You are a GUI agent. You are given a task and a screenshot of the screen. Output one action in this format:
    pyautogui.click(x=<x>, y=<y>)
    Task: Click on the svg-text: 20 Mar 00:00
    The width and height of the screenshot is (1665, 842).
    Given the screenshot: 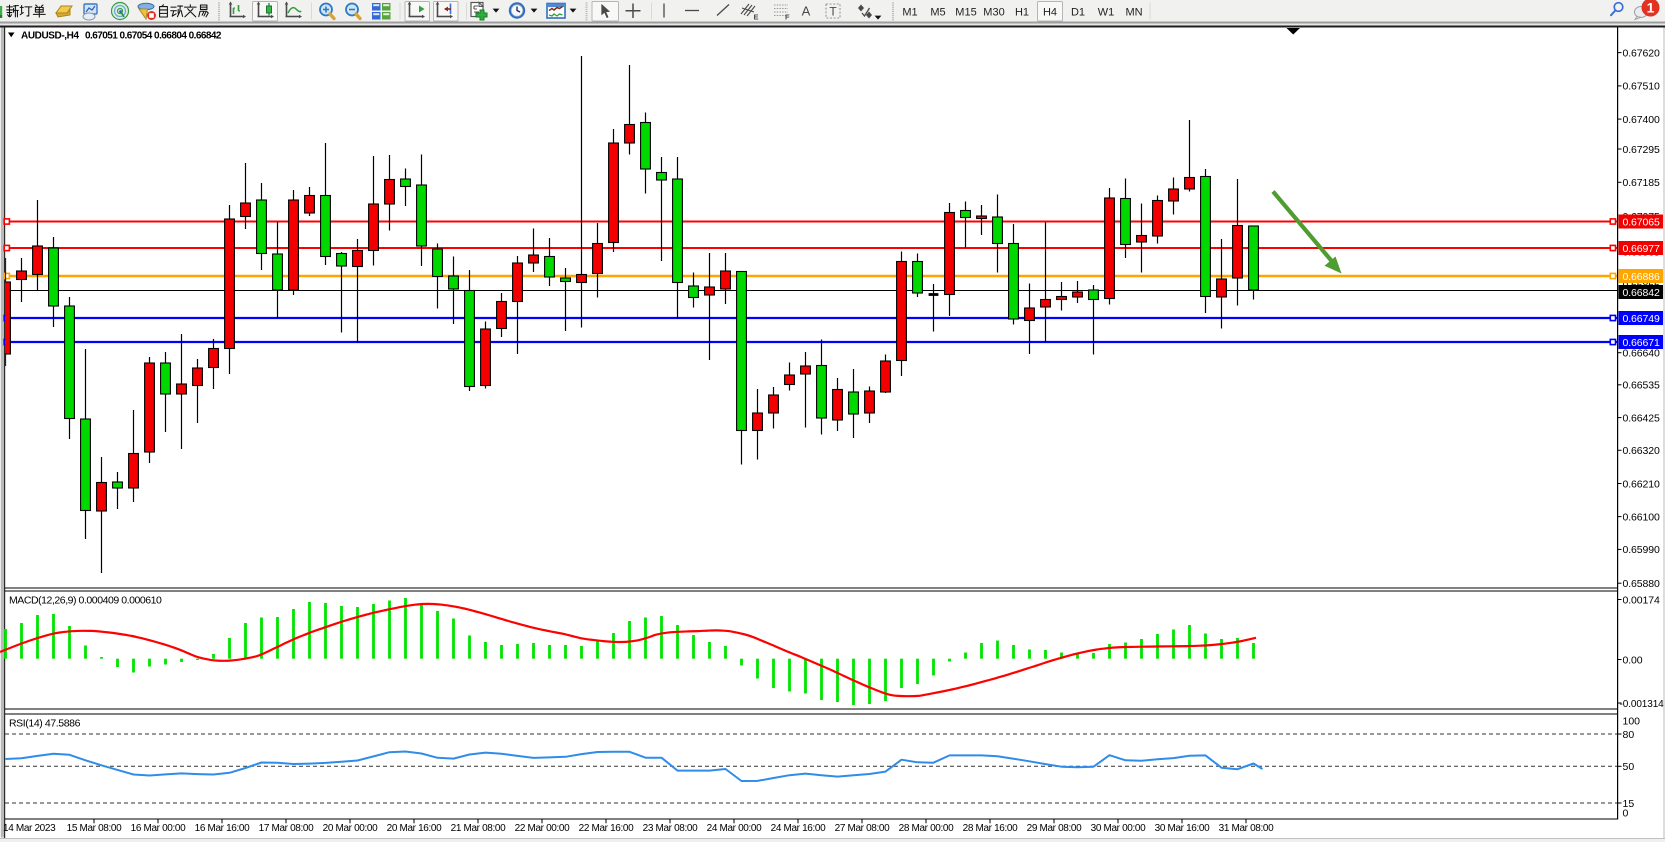 What is the action you would take?
    pyautogui.click(x=351, y=828)
    